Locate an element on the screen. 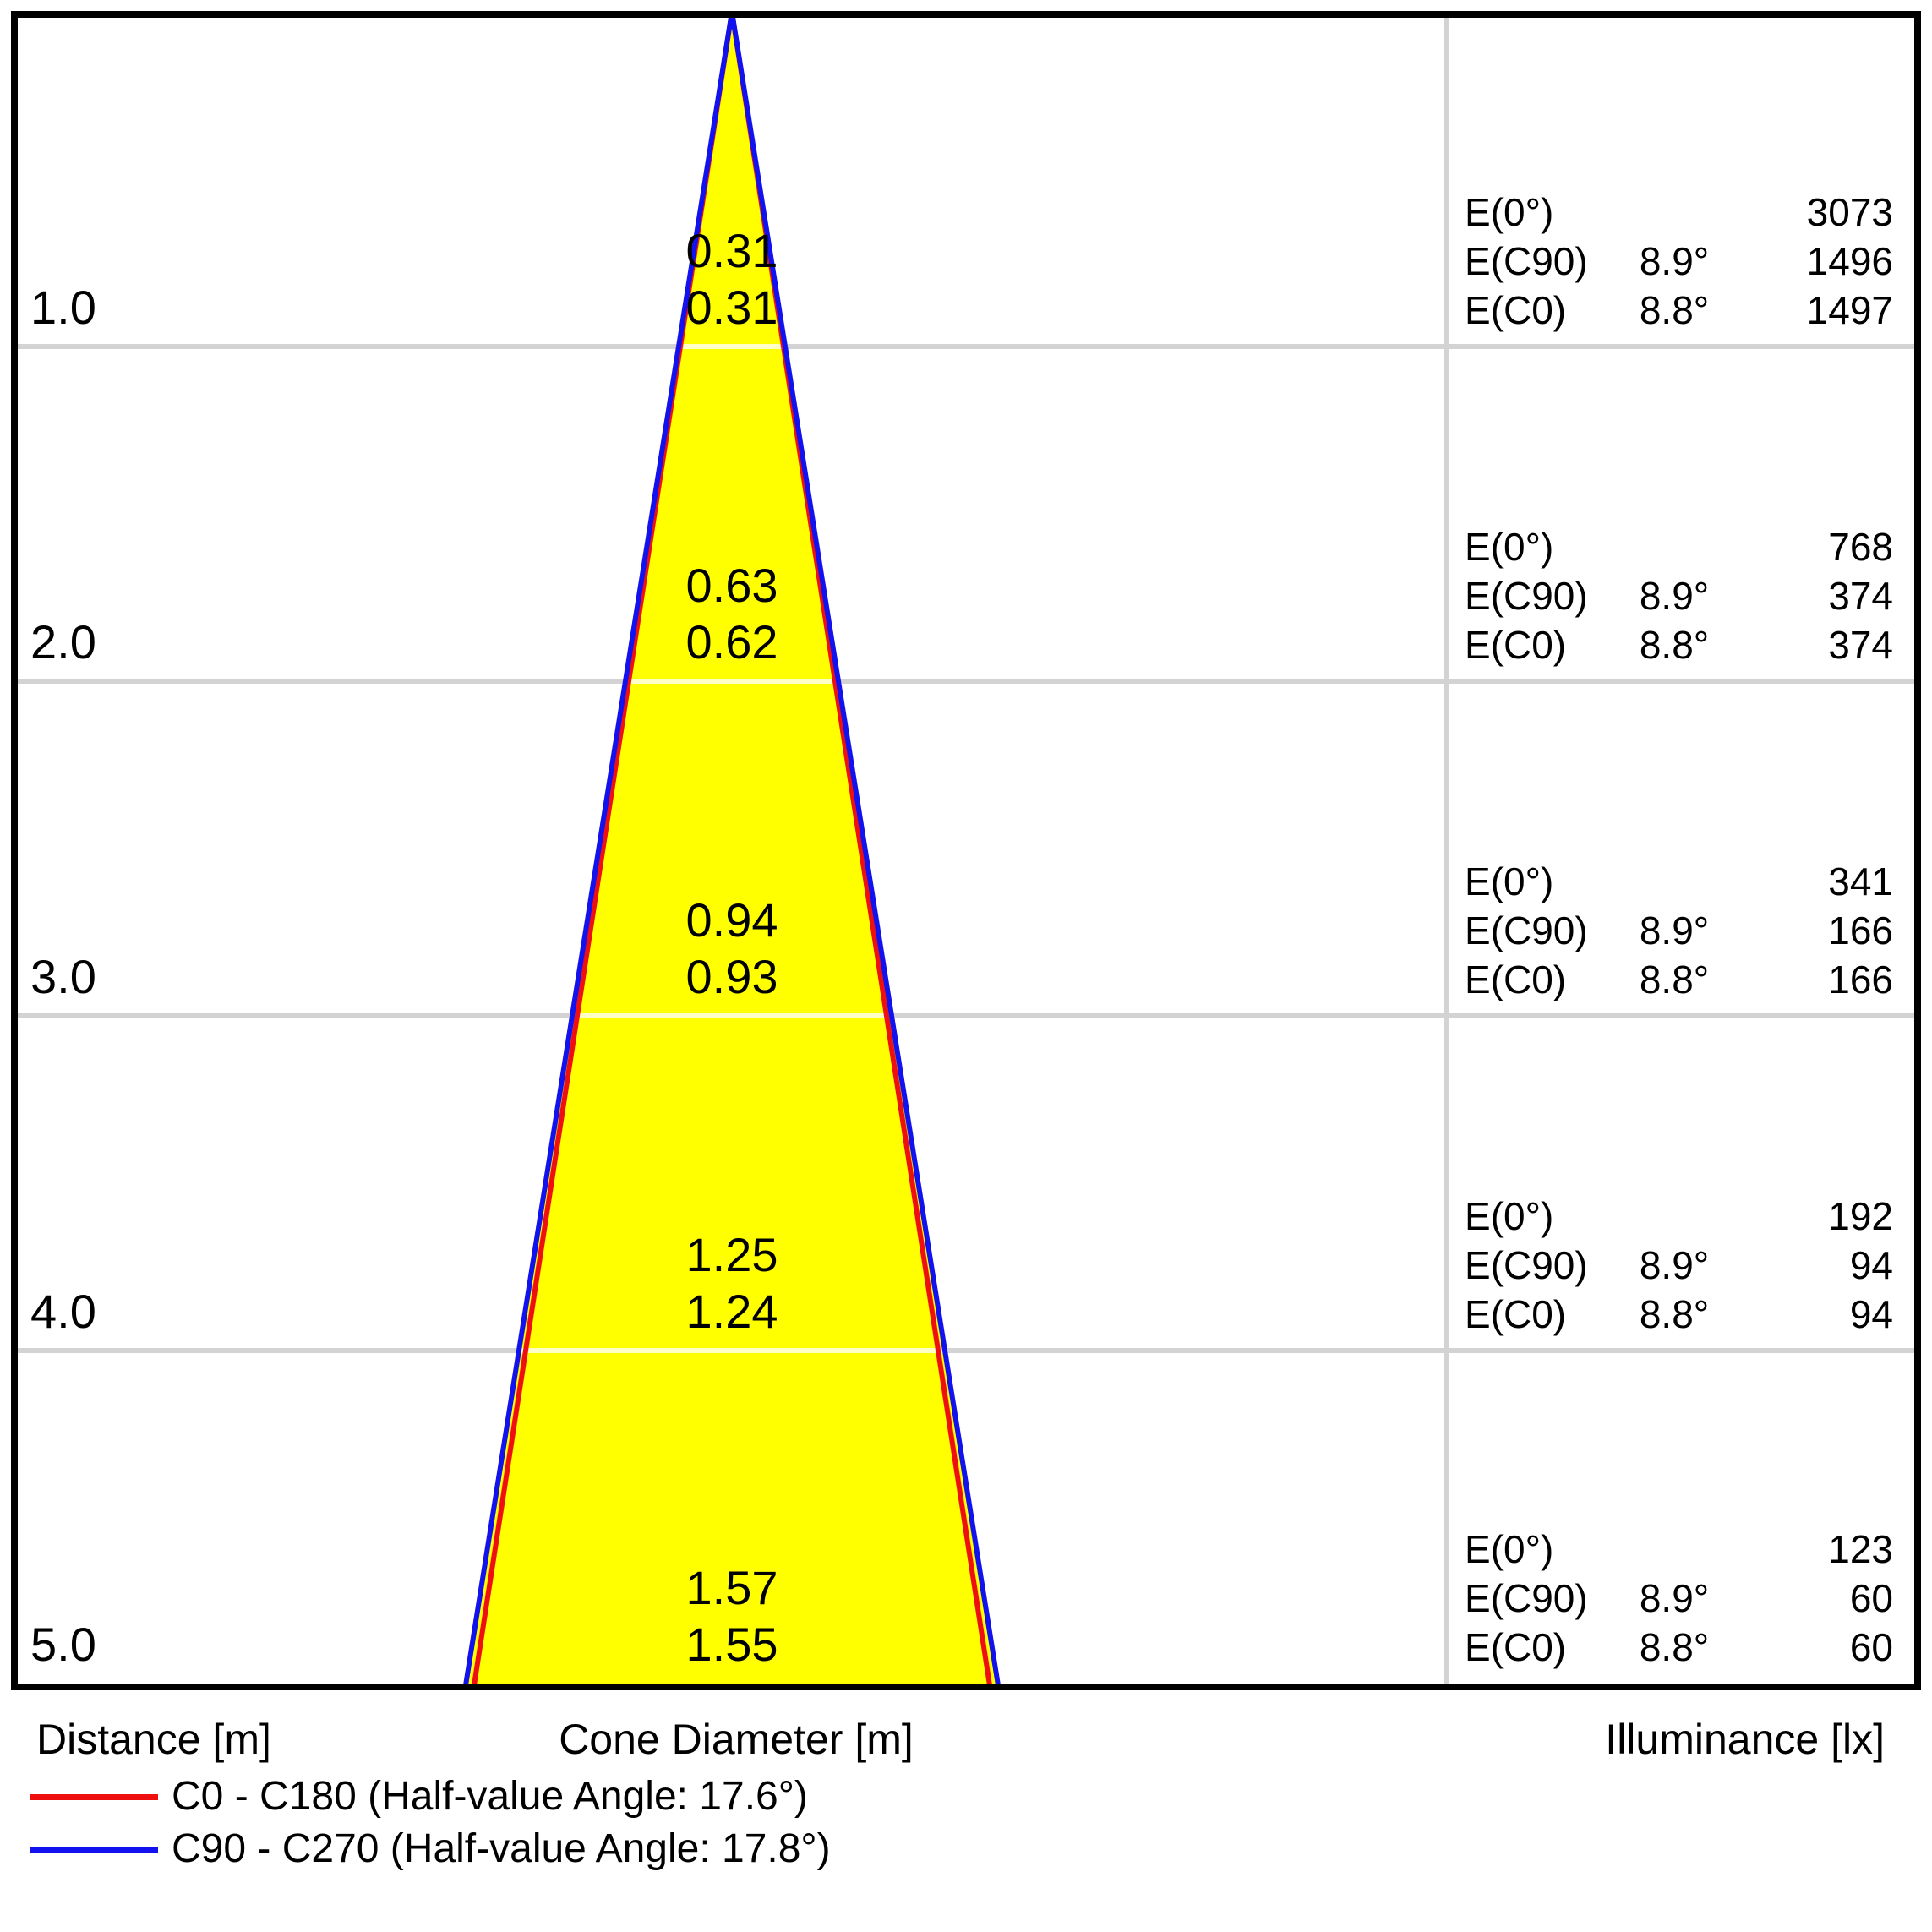  ec0-value: 374 is located at coordinates (1860, 645).